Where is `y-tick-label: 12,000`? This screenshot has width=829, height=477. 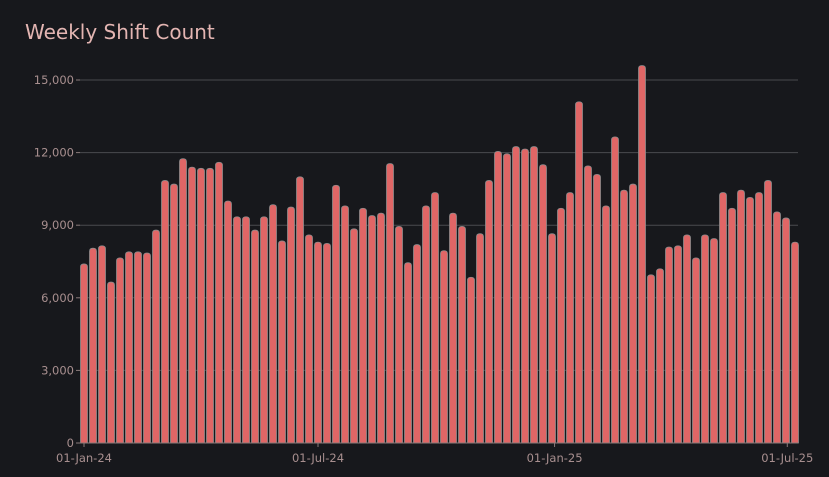
y-tick-label: 12,000 is located at coordinates (54, 153).